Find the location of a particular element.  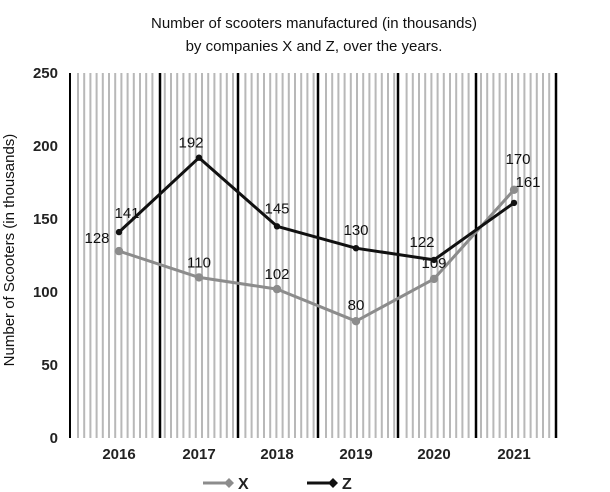

data-label-x: 109 is located at coordinates (433, 263).